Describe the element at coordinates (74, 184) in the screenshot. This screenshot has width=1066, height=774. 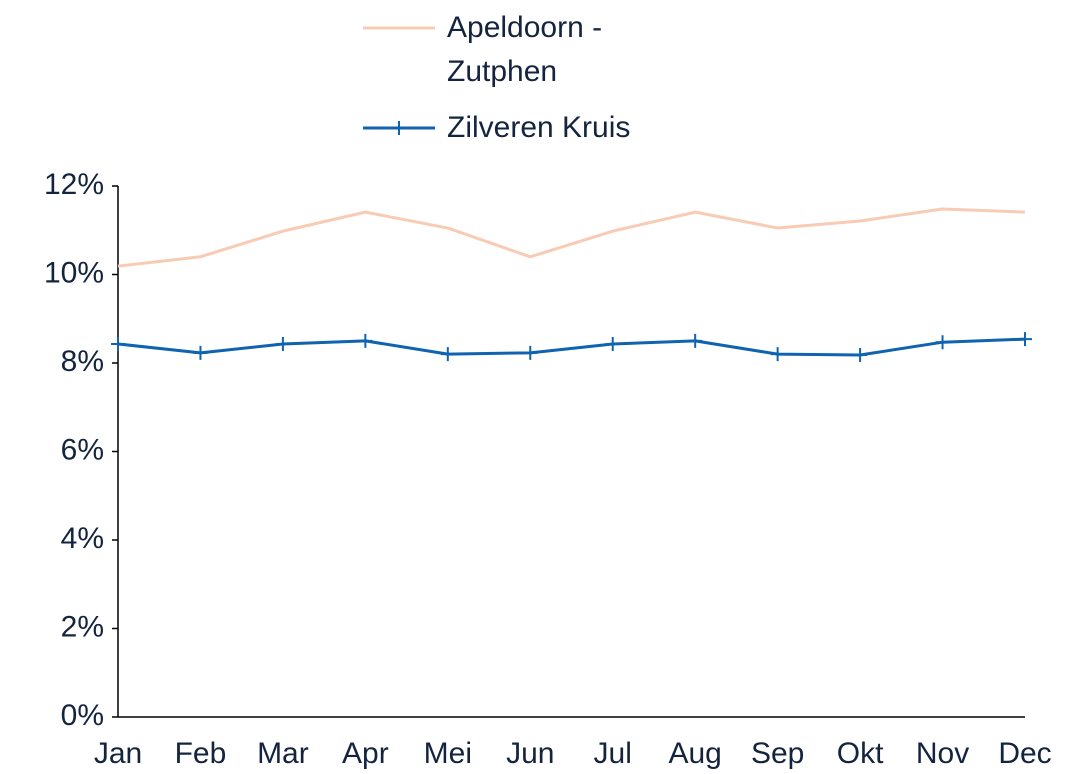
I see `y-tick-label: 12%` at that location.